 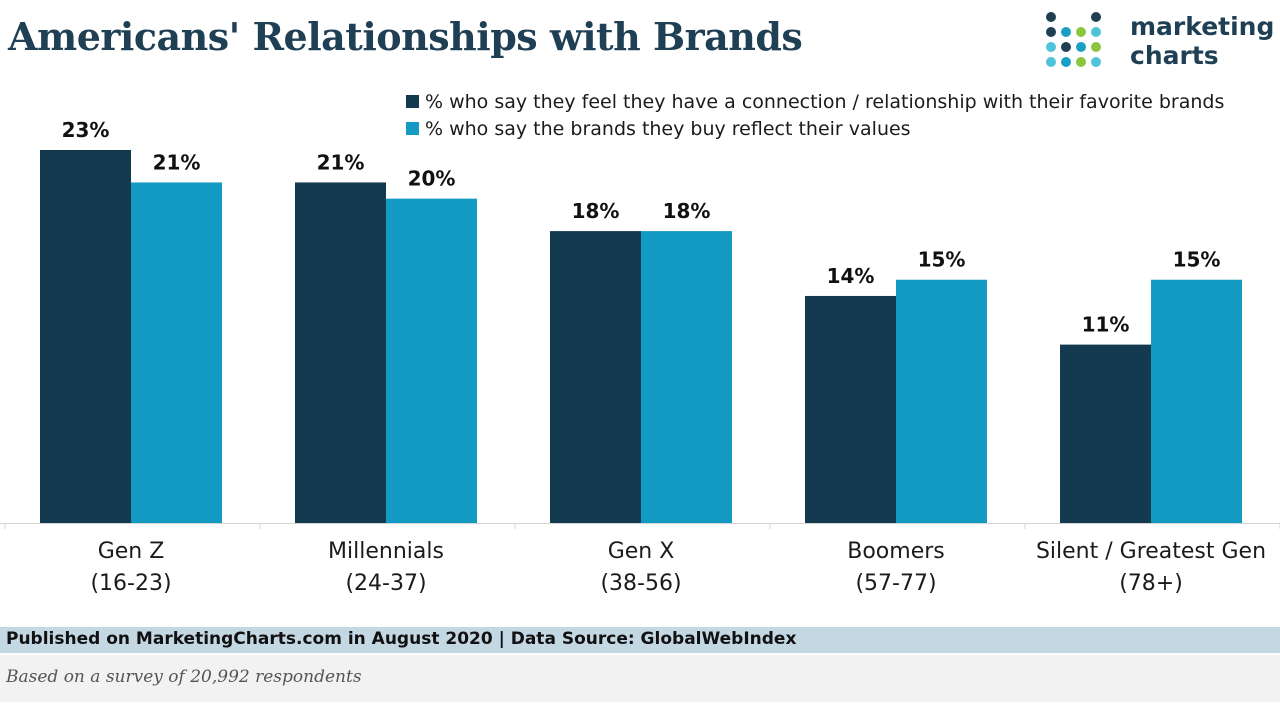 What do you see at coordinates (640, 583) in the screenshot?
I see `category-sublabel-2: (38-56)` at bounding box center [640, 583].